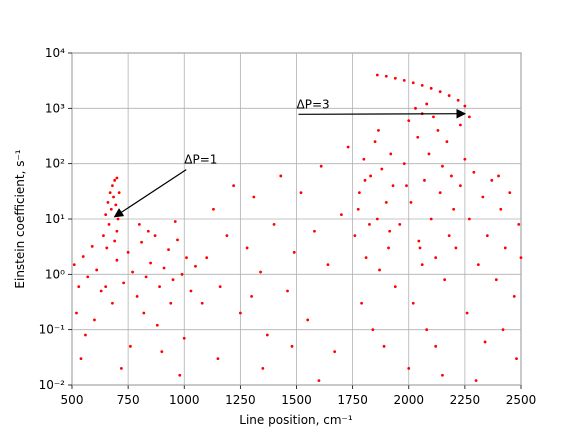 The width and height of the screenshot is (581, 440). I want to click on y-axis-label: Einstein coefficient, s⁻¹, so click(20, 218).